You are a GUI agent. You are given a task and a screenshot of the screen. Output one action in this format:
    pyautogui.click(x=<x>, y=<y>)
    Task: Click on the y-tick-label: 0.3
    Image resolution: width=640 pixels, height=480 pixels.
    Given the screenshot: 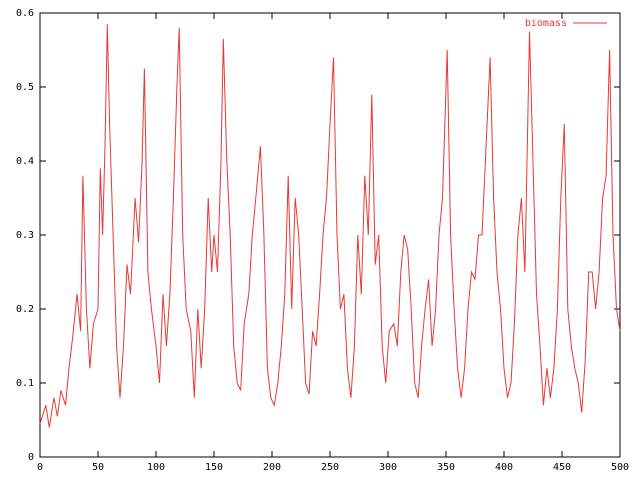 What is the action you would take?
    pyautogui.click(x=25, y=235)
    